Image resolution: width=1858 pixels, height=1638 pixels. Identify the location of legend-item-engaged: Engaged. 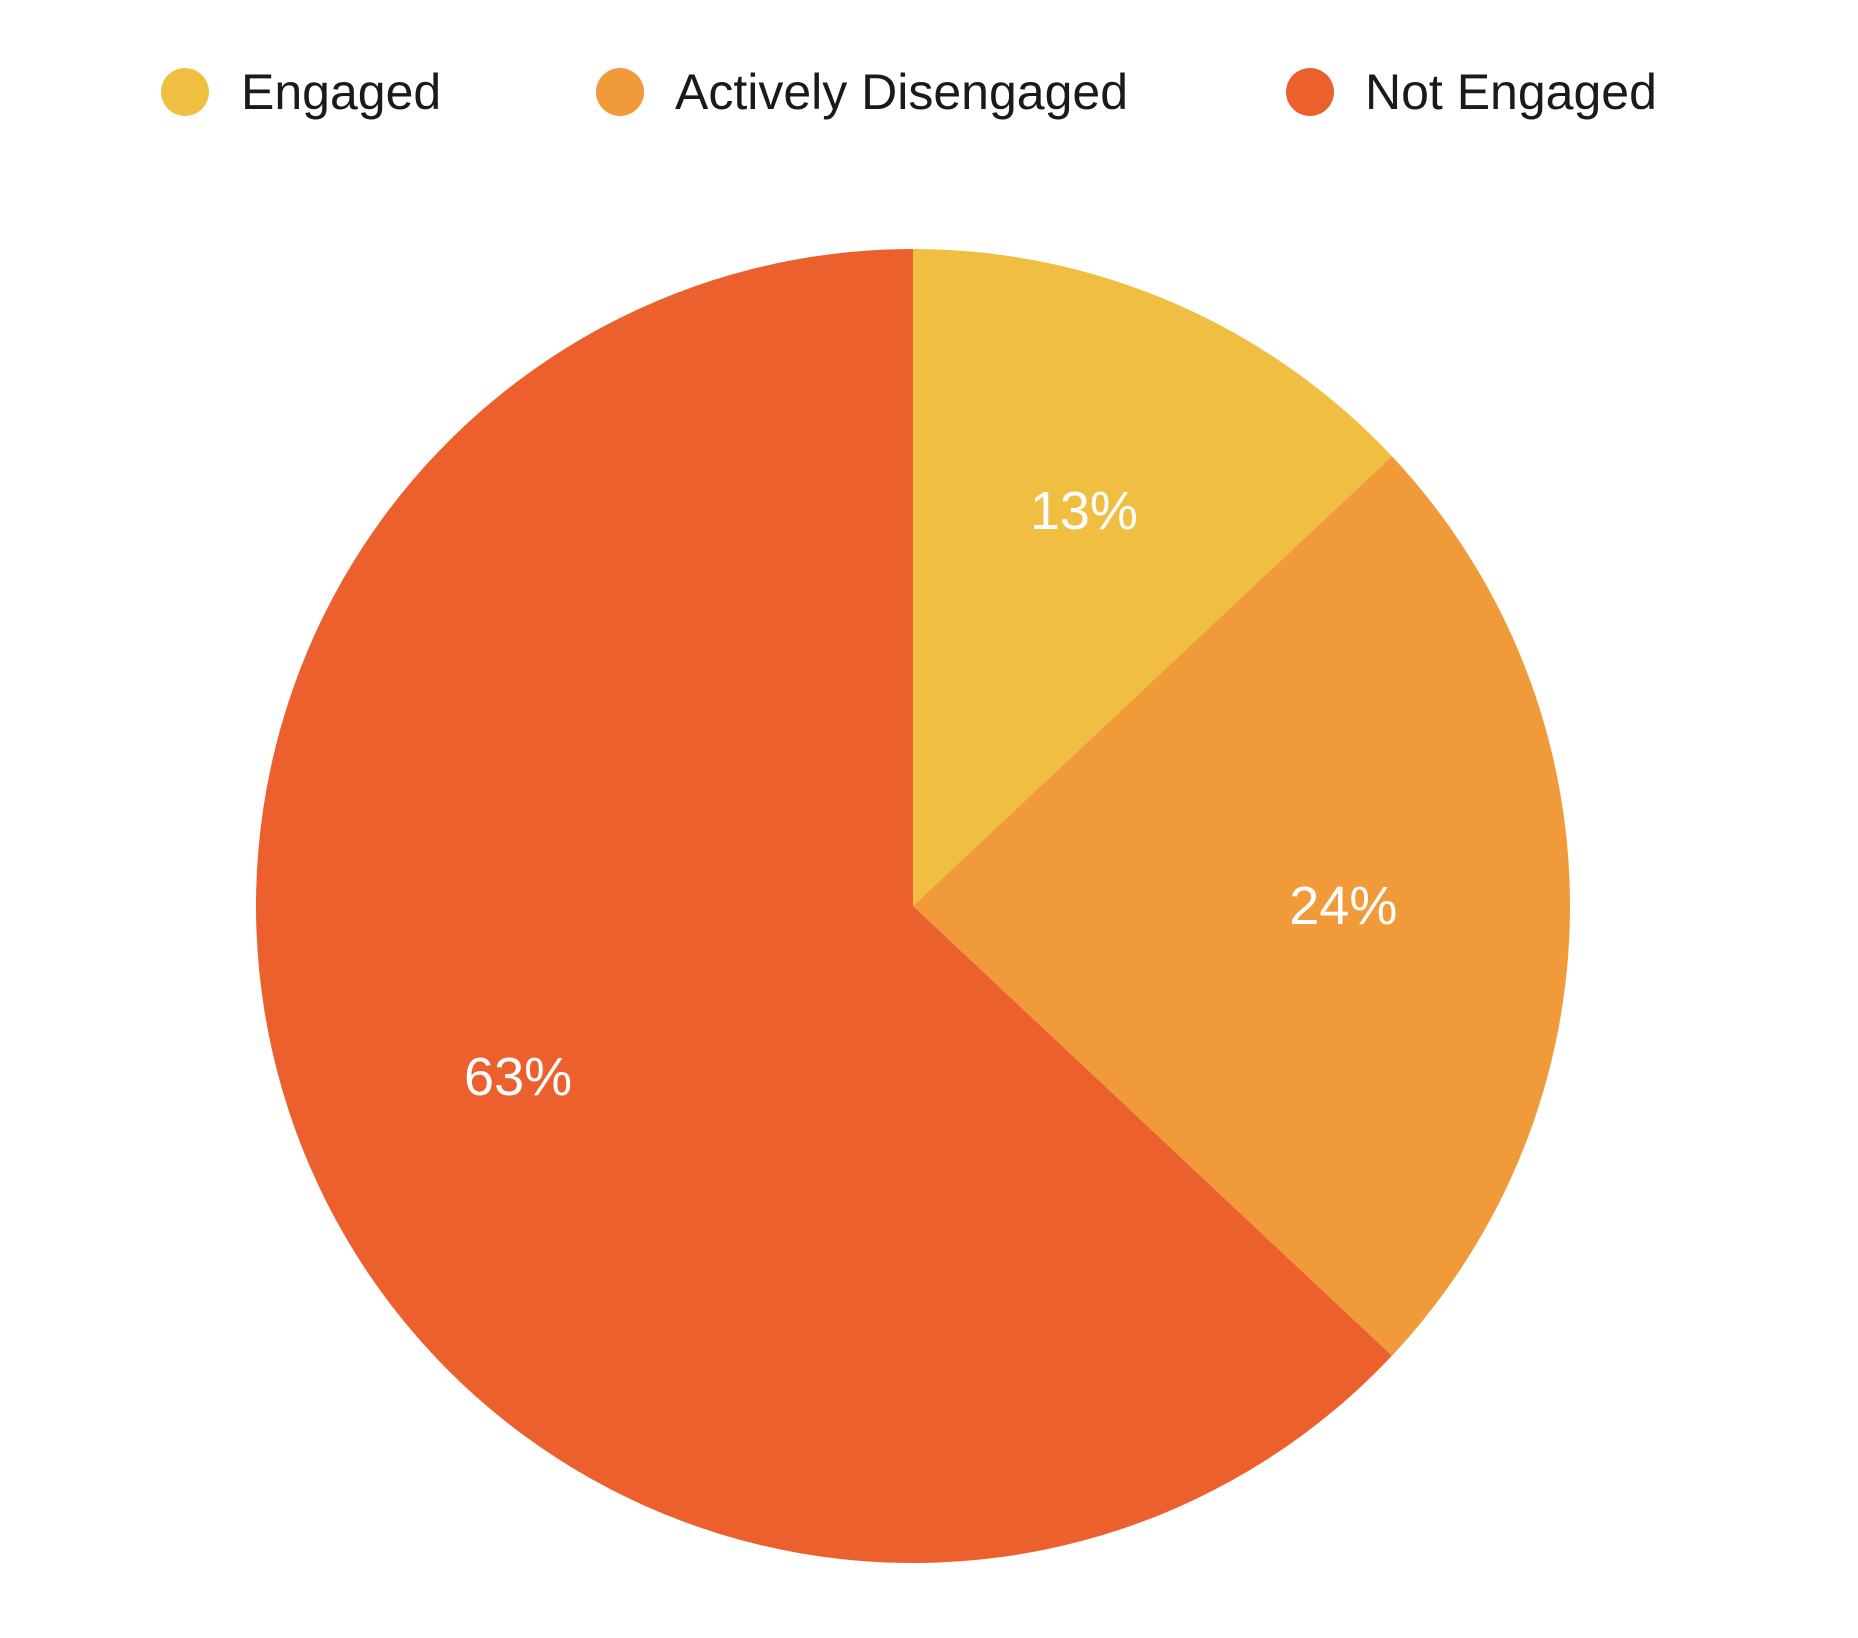
(301, 92).